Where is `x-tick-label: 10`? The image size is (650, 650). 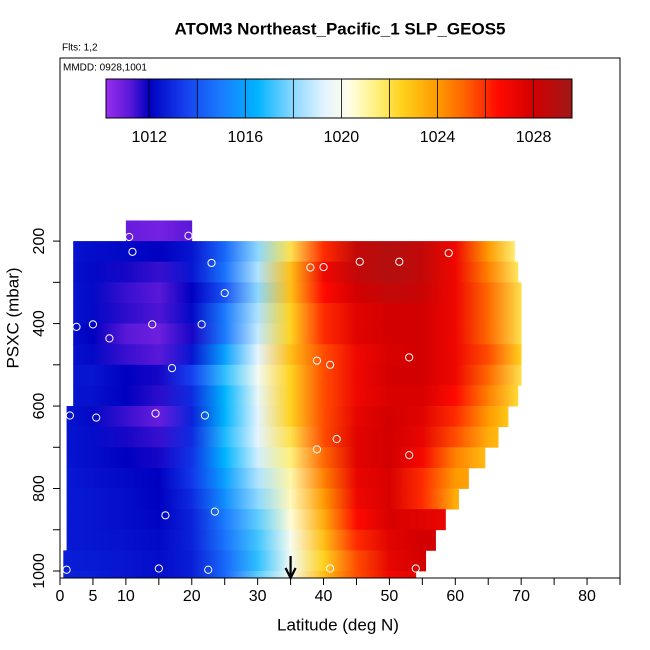 x-tick-label: 10 is located at coordinates (126, 596).